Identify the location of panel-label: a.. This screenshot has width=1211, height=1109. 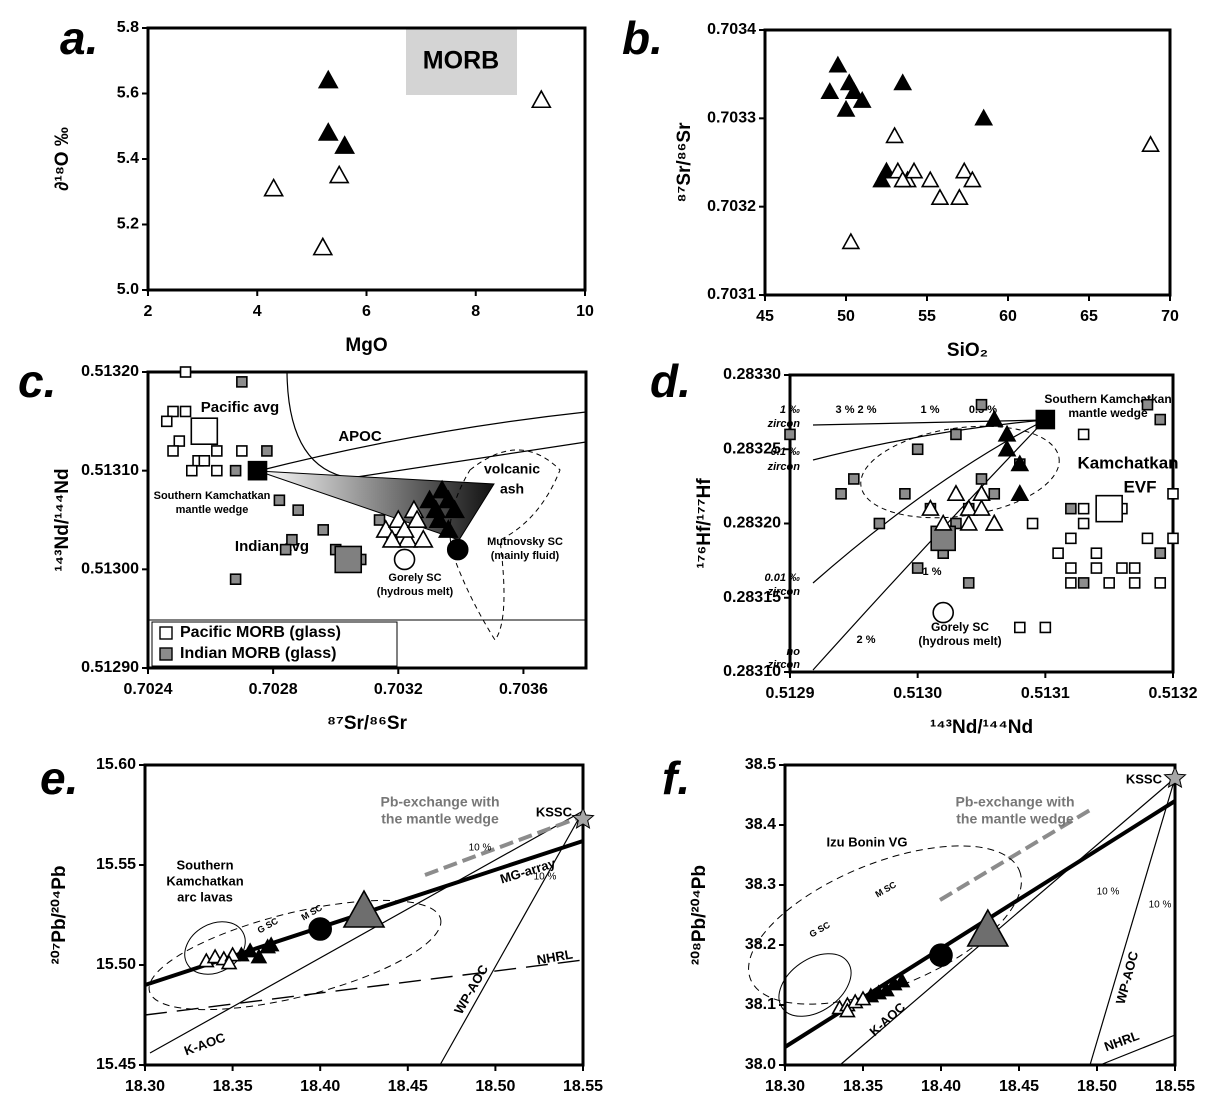
(79, 38).